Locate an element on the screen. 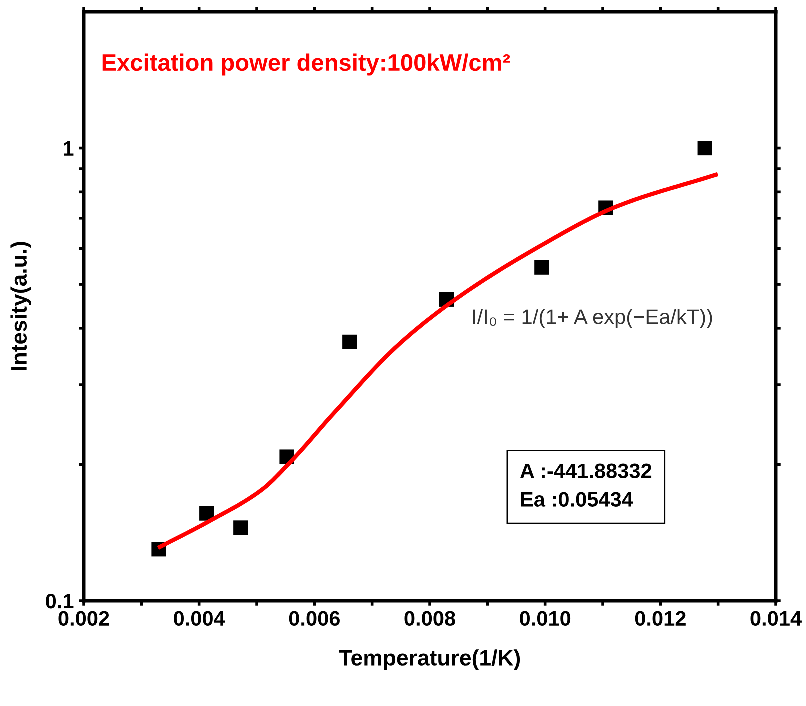 The image size is (806, 706). x-axis-title: Temperature(1/K) is located at coordinates (429, 660).